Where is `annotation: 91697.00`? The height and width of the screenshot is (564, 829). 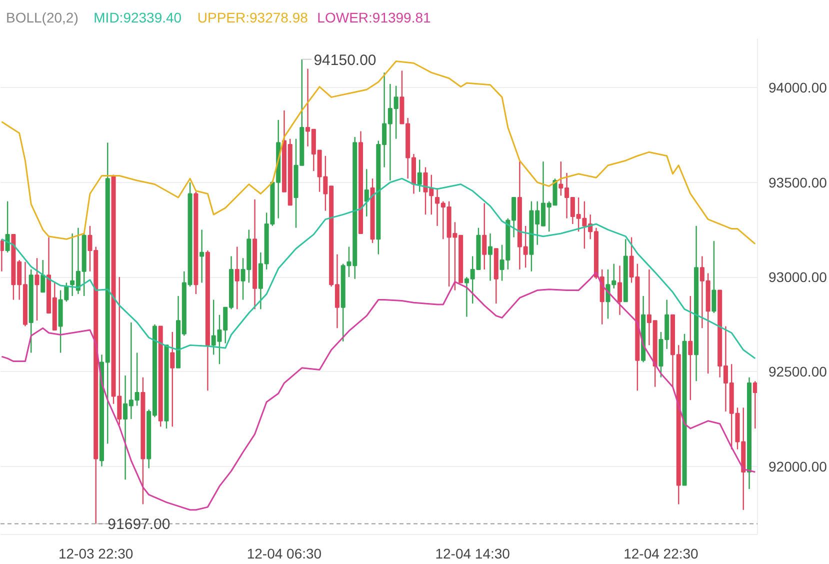 annotation: 91697.00 is located at coordinates (139, 525).